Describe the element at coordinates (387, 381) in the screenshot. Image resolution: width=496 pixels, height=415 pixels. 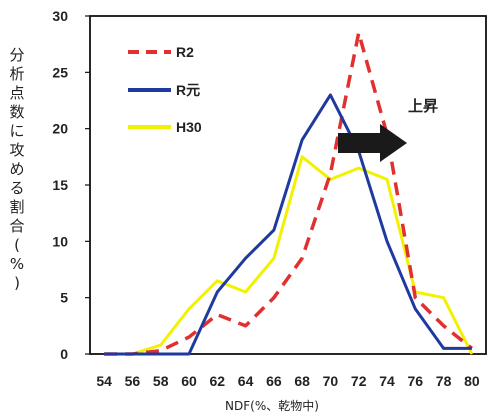
I see `x-tick-label-10: 74` at that location.